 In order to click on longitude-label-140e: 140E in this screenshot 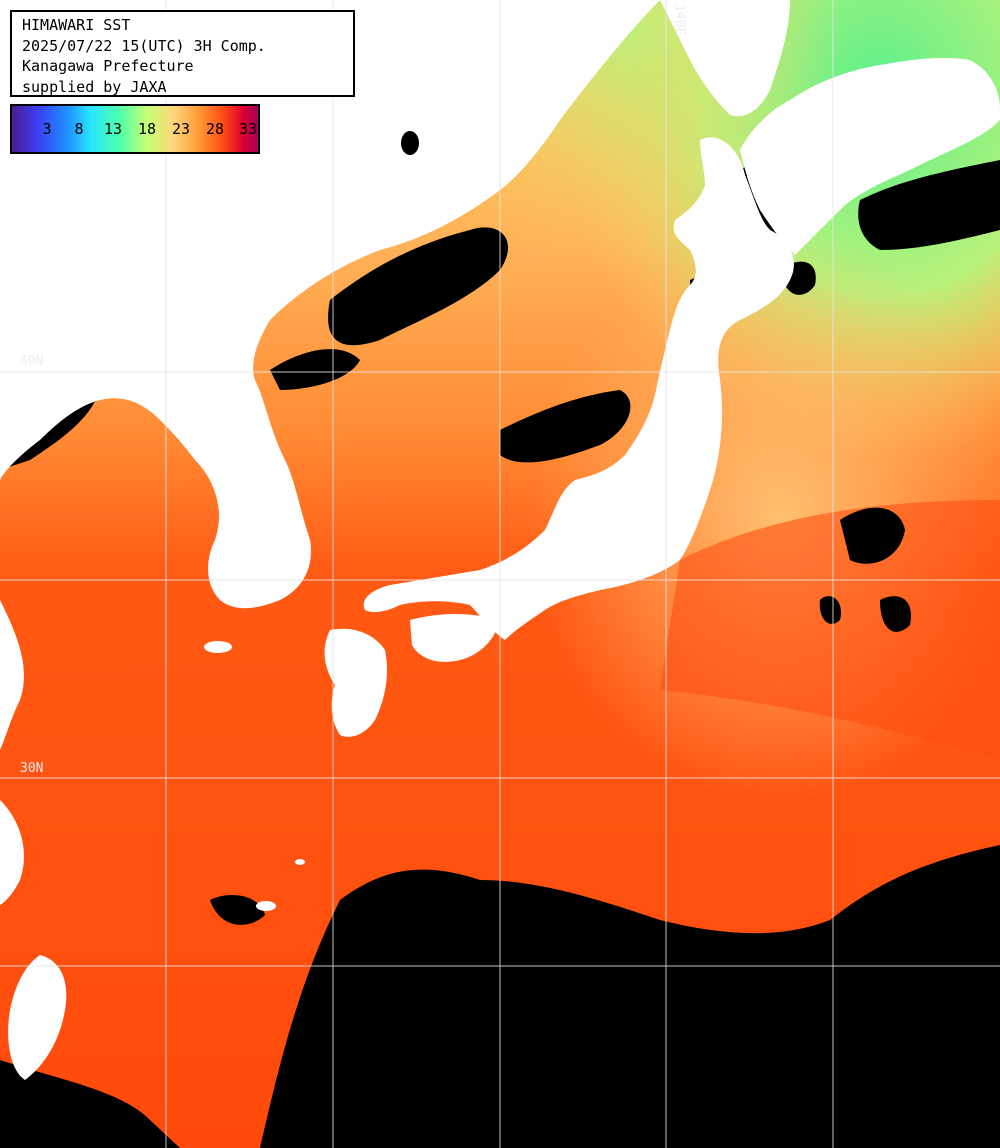, I will do `click(679, 20)`.